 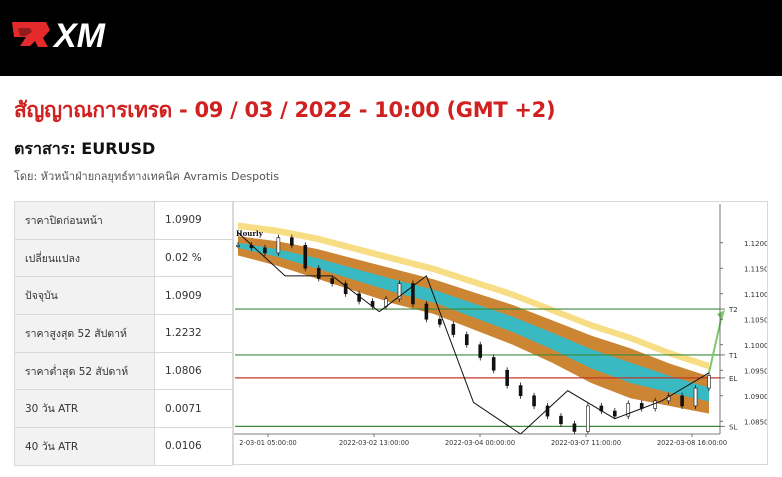 What do you see at coordinates (756, 346) in the screenshot?
I see `y-tick-label: 1.1000` at bounding box center [756, 346].